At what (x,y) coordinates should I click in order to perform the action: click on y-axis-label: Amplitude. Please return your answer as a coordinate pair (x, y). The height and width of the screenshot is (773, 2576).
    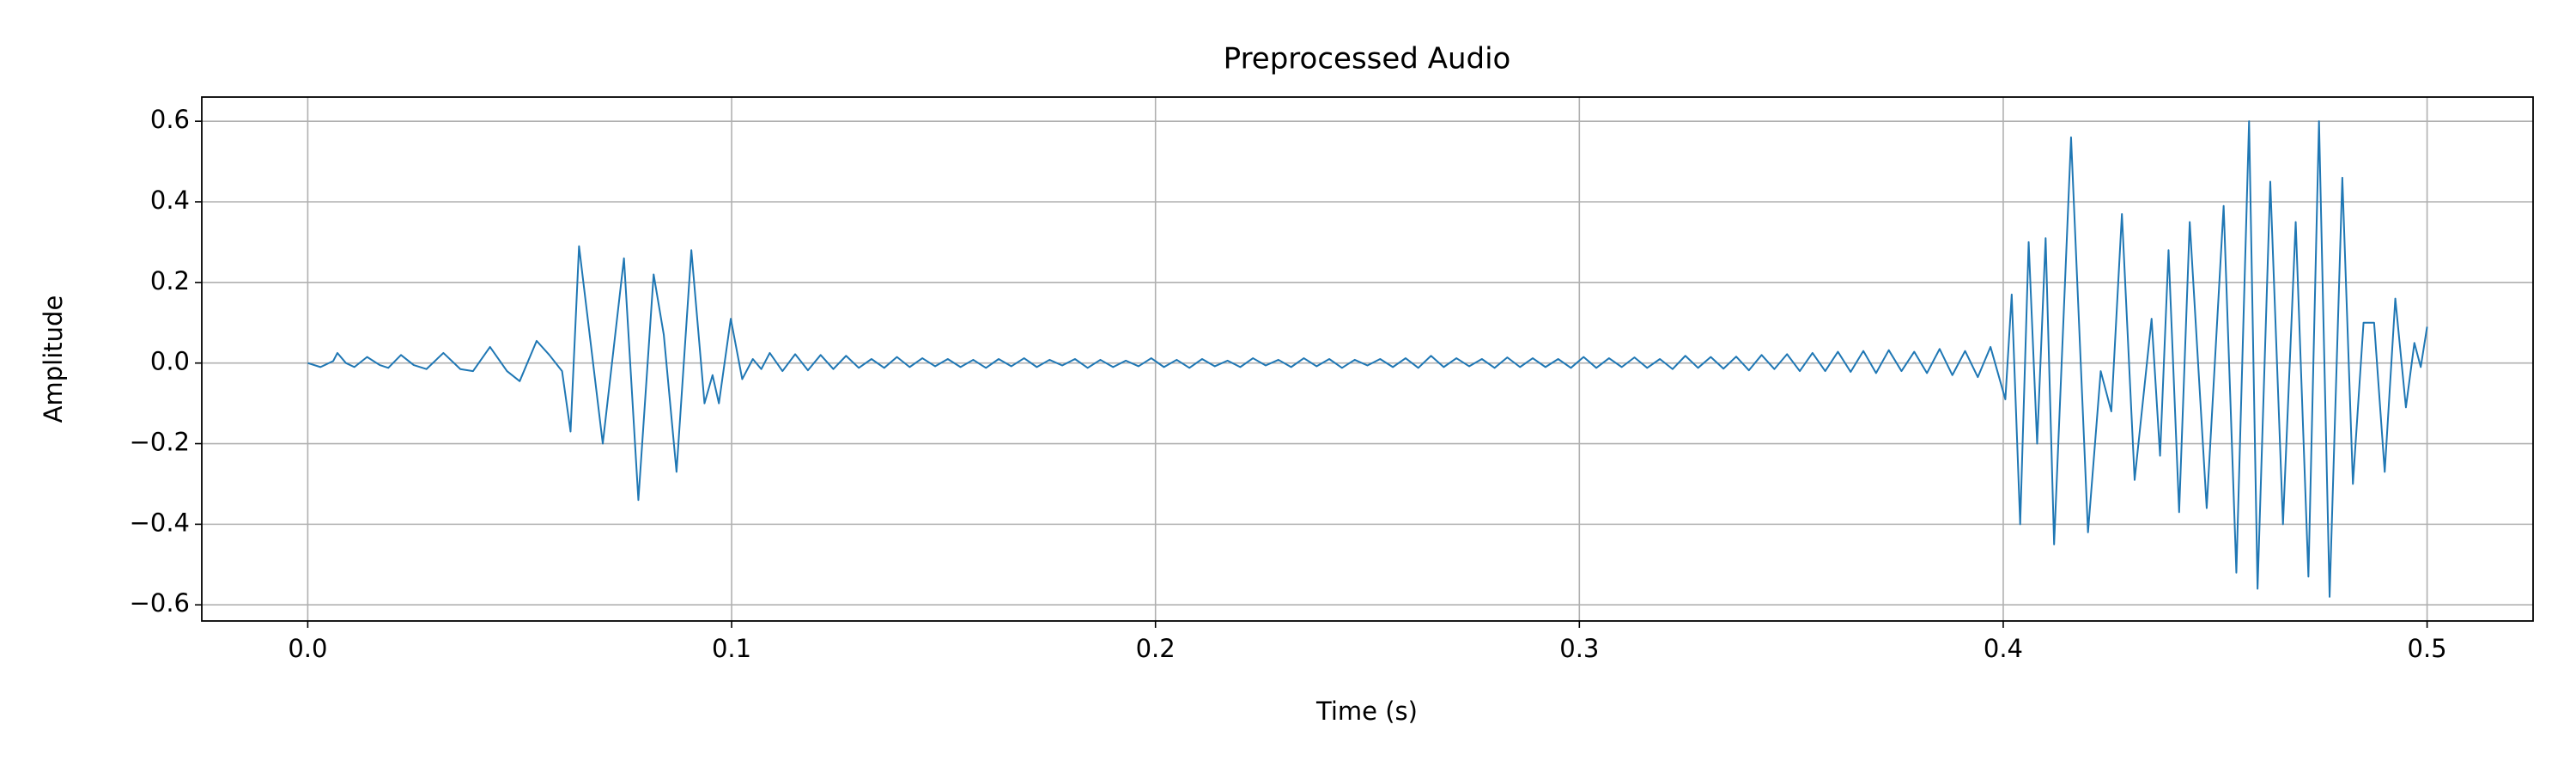
    Looking at the image, I should click on (53, 359).